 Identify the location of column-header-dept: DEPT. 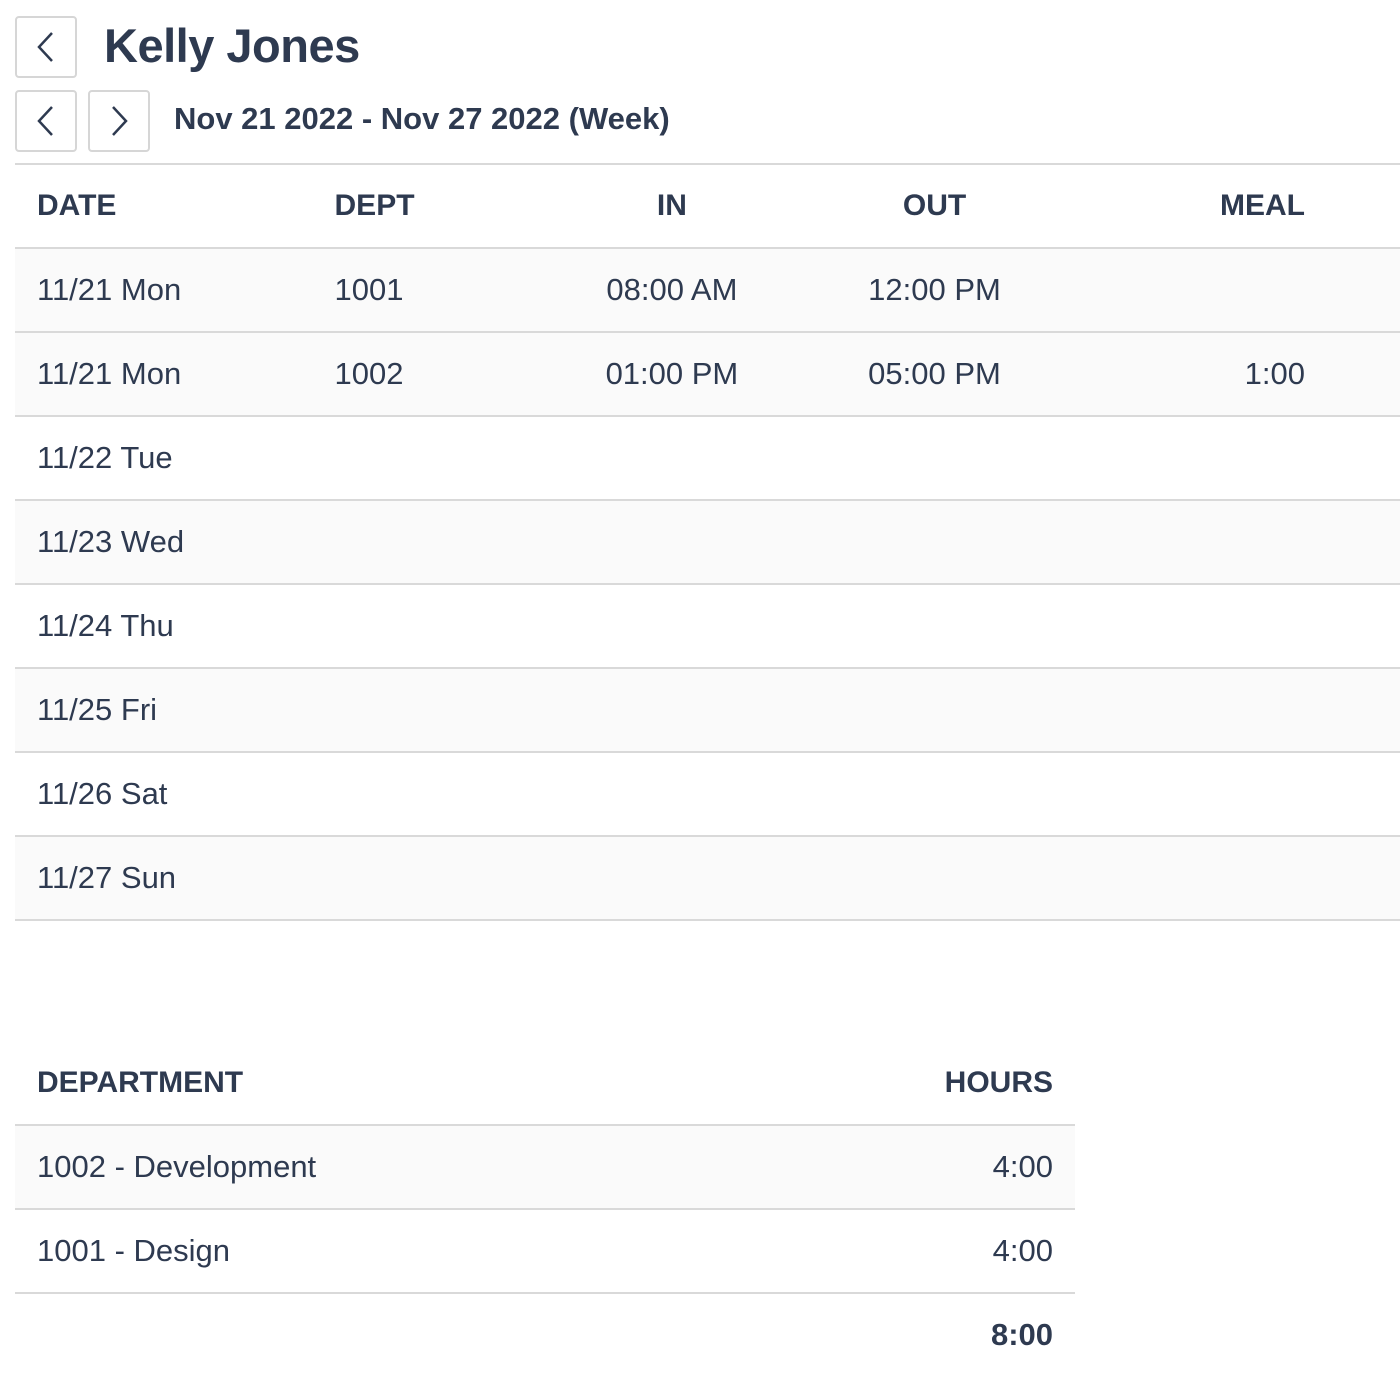
(426, 206).